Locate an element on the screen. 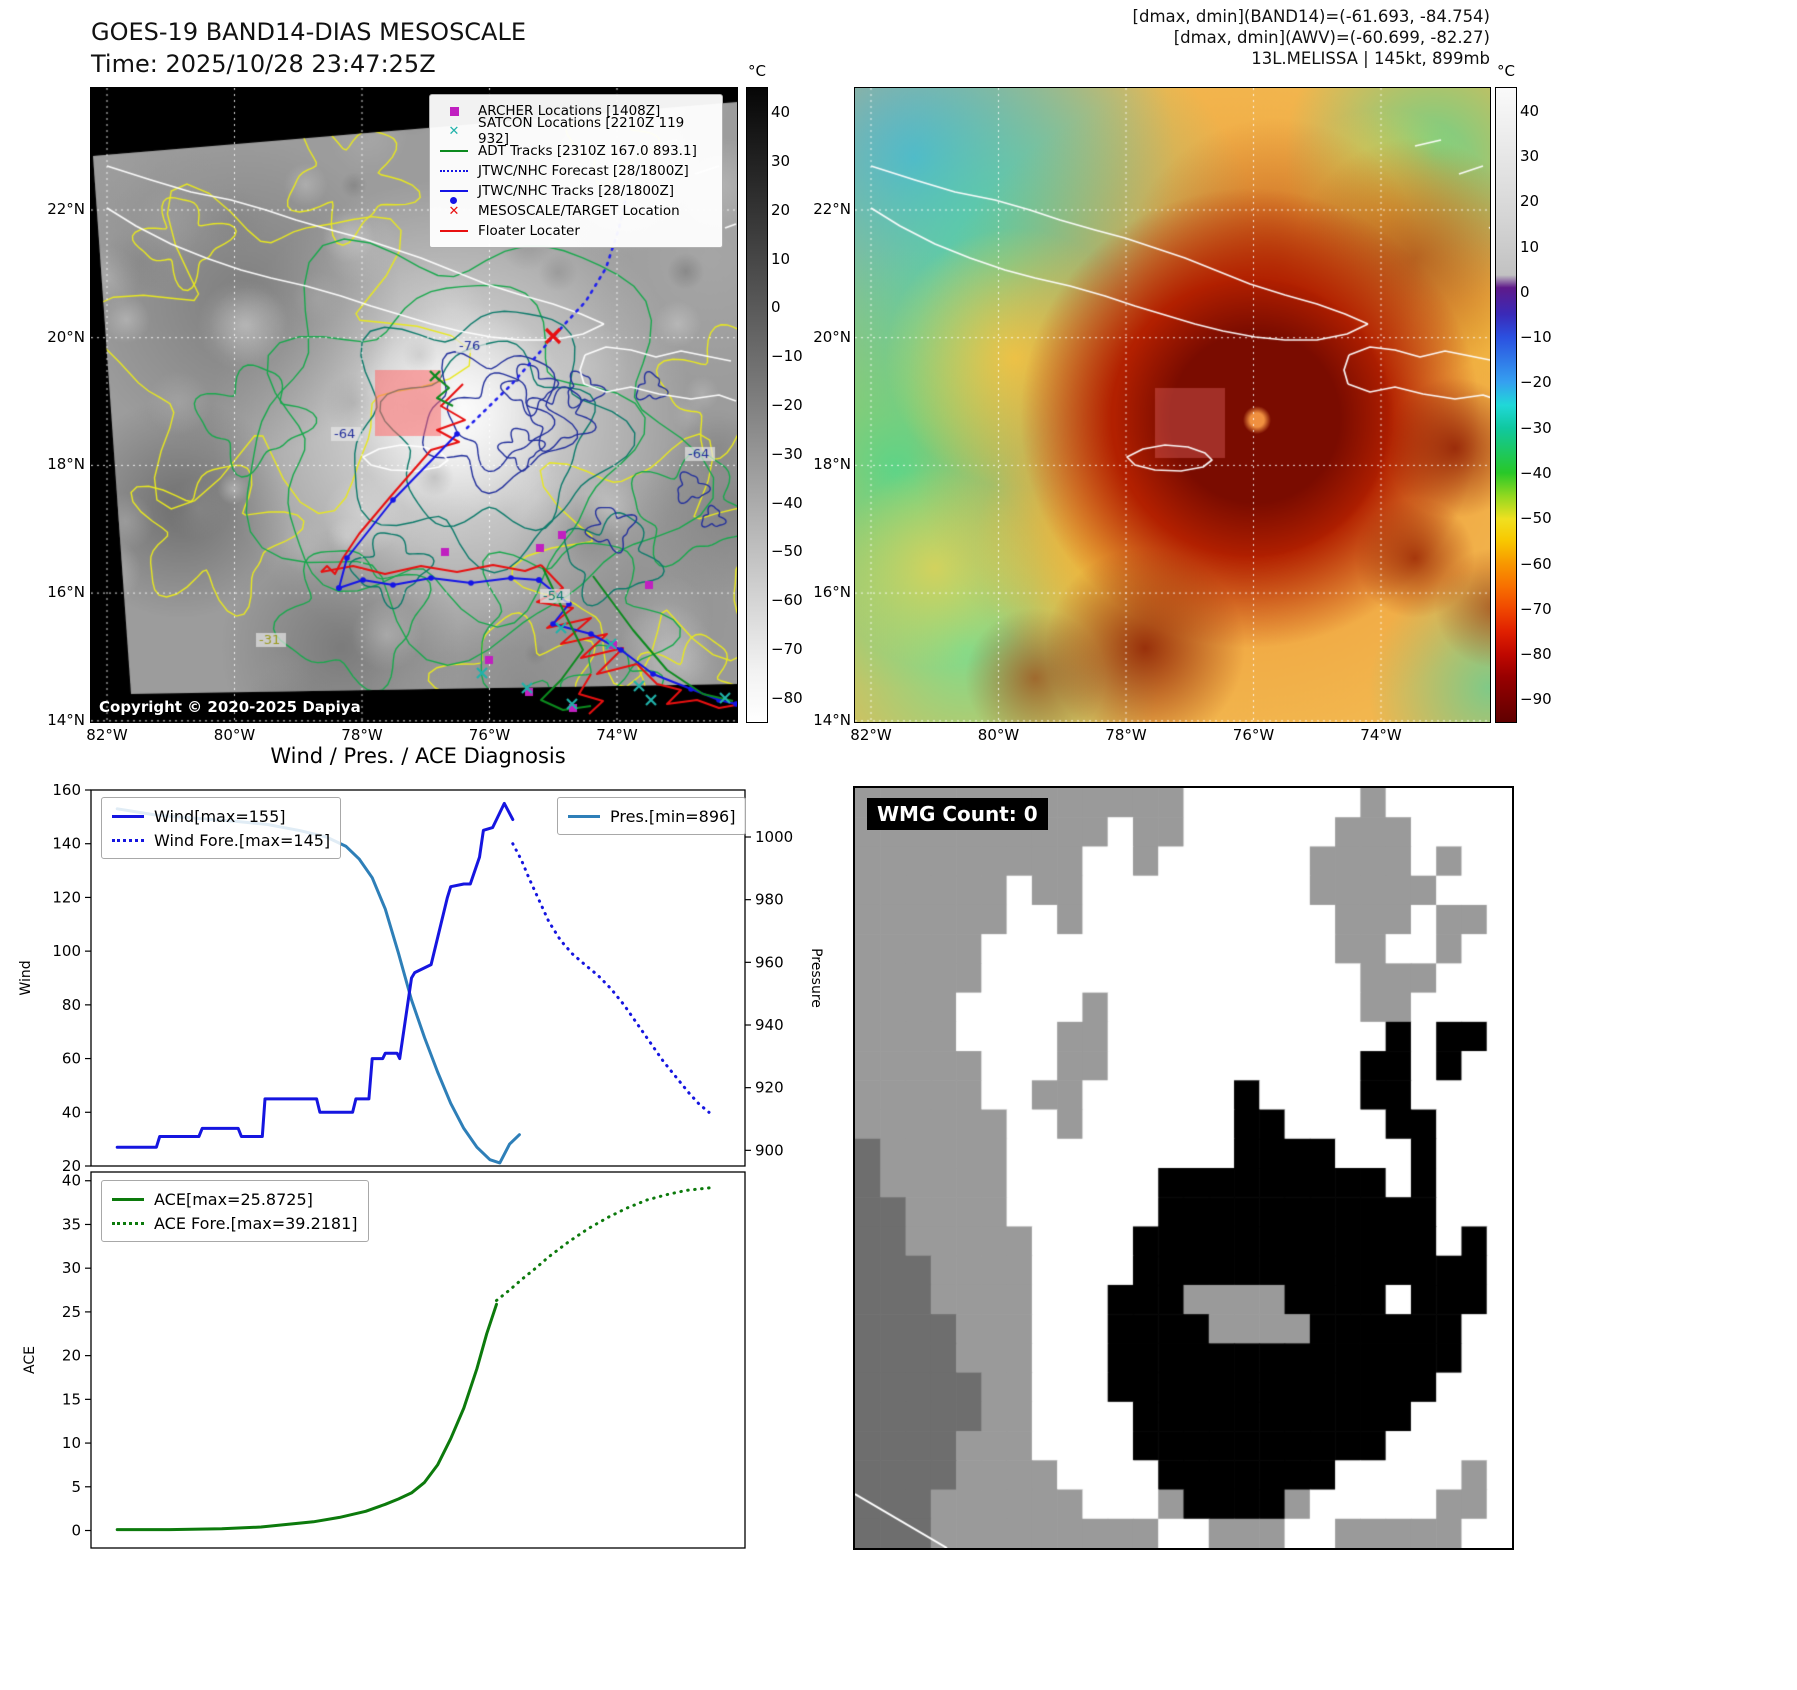  wind-tick-label: 40 is located at coordinates (71, 1112).